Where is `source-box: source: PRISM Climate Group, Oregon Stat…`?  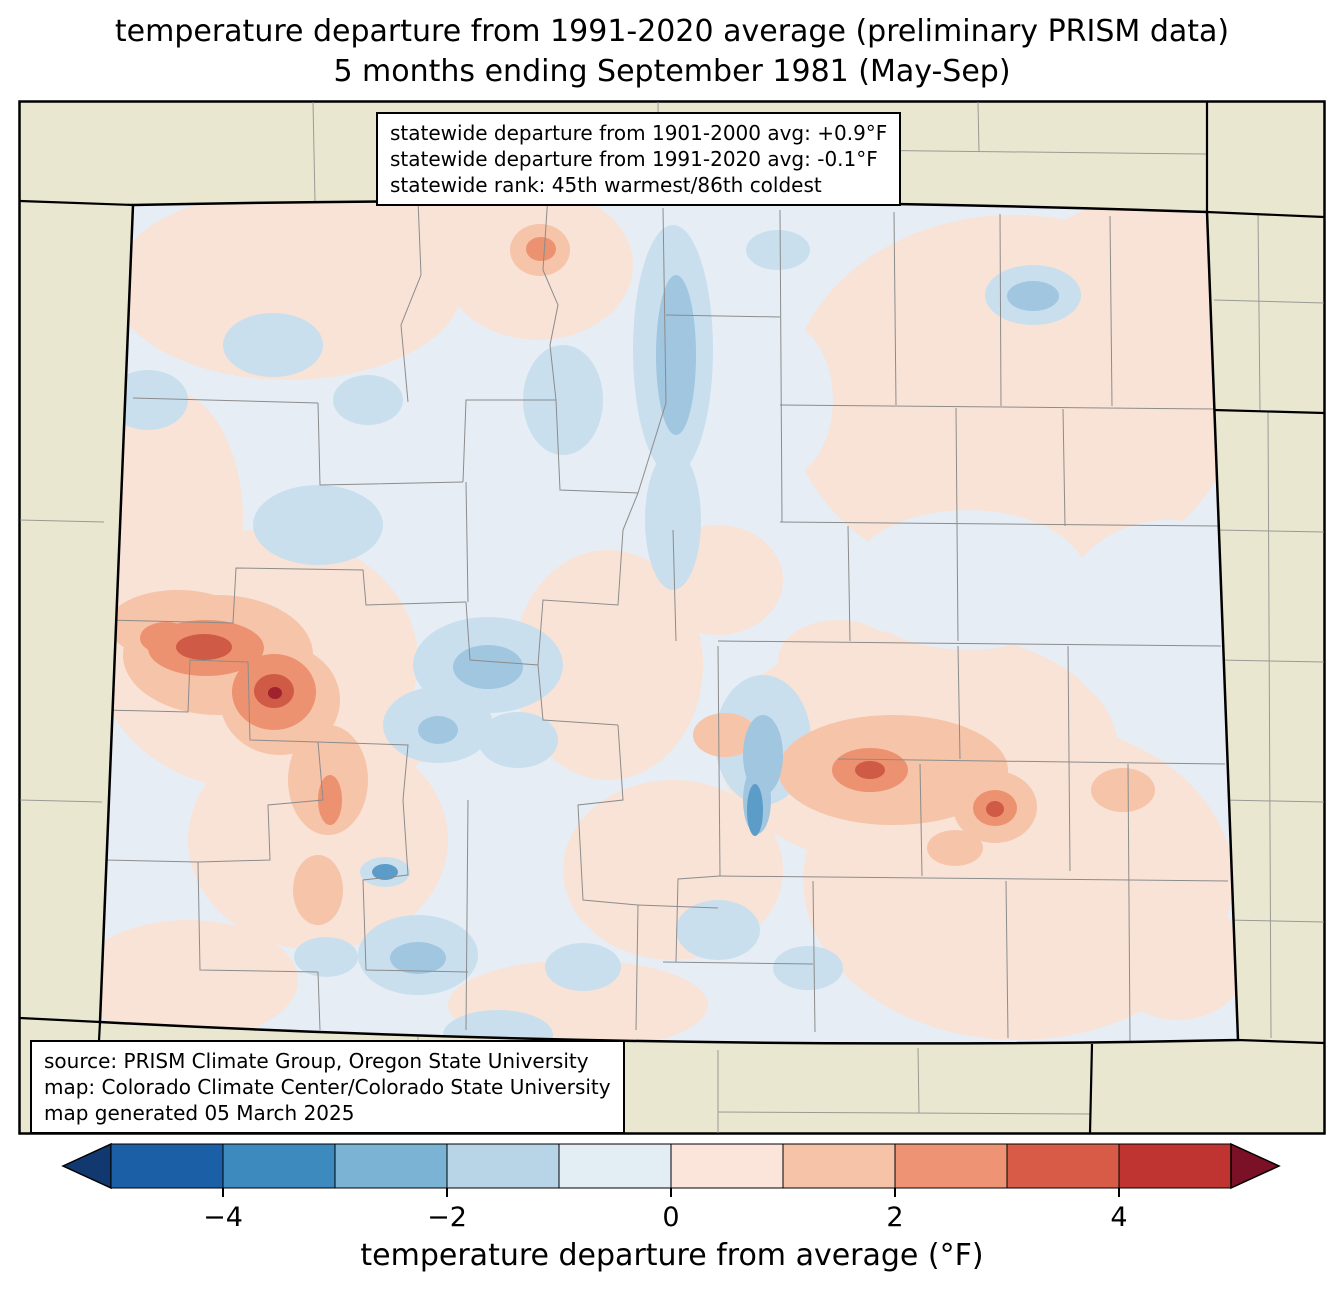
source-box: source: PRISM Climate Group, Oregon Stat… is located at coordinates (327, 1087).